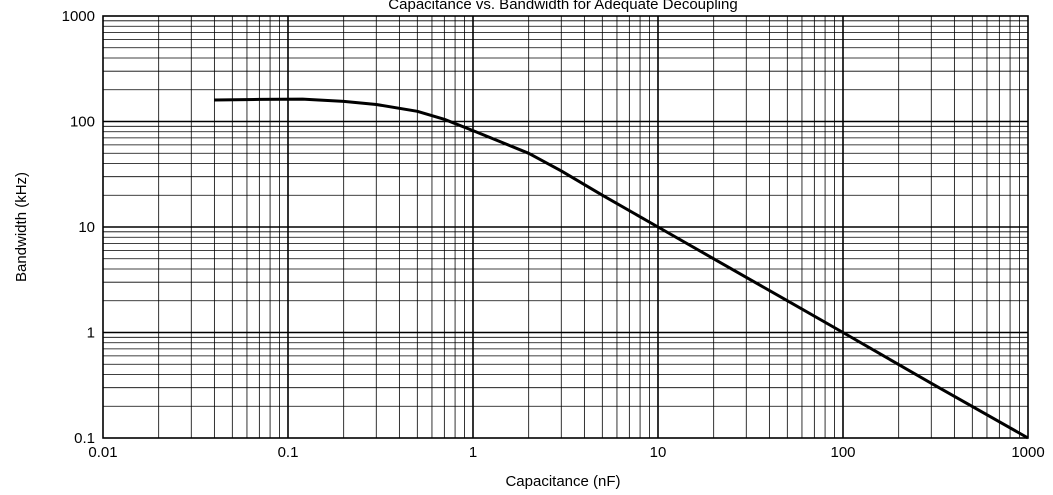 This screenshot has width=1053, height=495. I want to click on x-tick-label: 100, so click(842, 452).